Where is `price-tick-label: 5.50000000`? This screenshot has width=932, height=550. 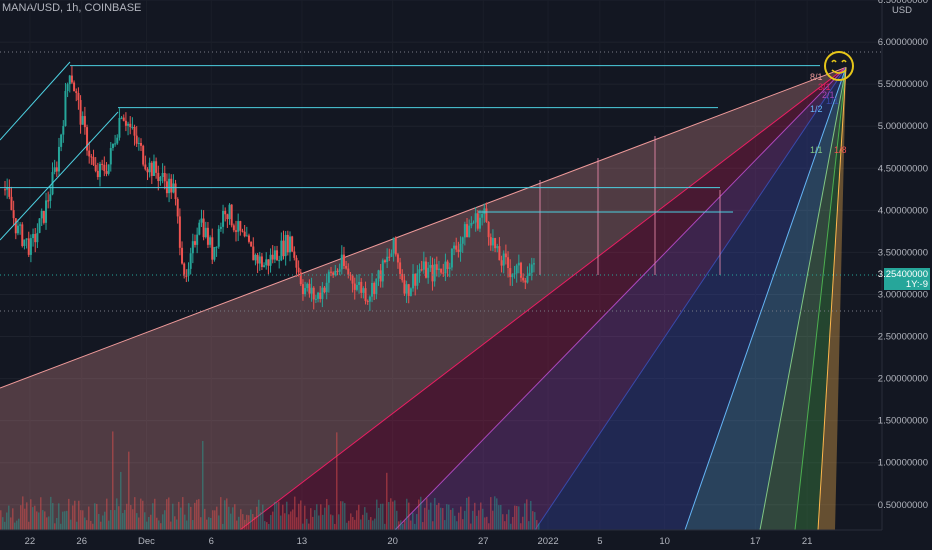 price-tick-label: 5.50000000 is located at coordinates (903, 84).